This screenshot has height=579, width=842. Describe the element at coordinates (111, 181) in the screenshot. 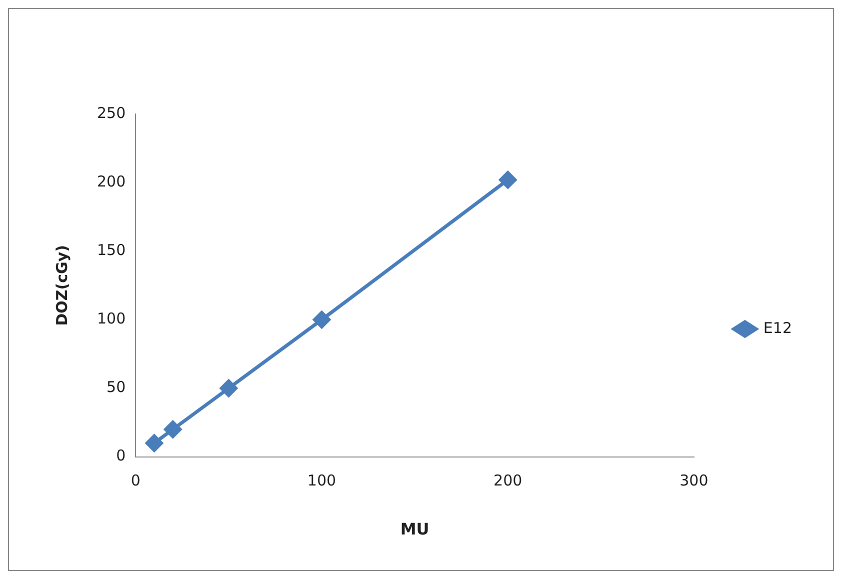

I see `y-tick-label: 200` at that location.